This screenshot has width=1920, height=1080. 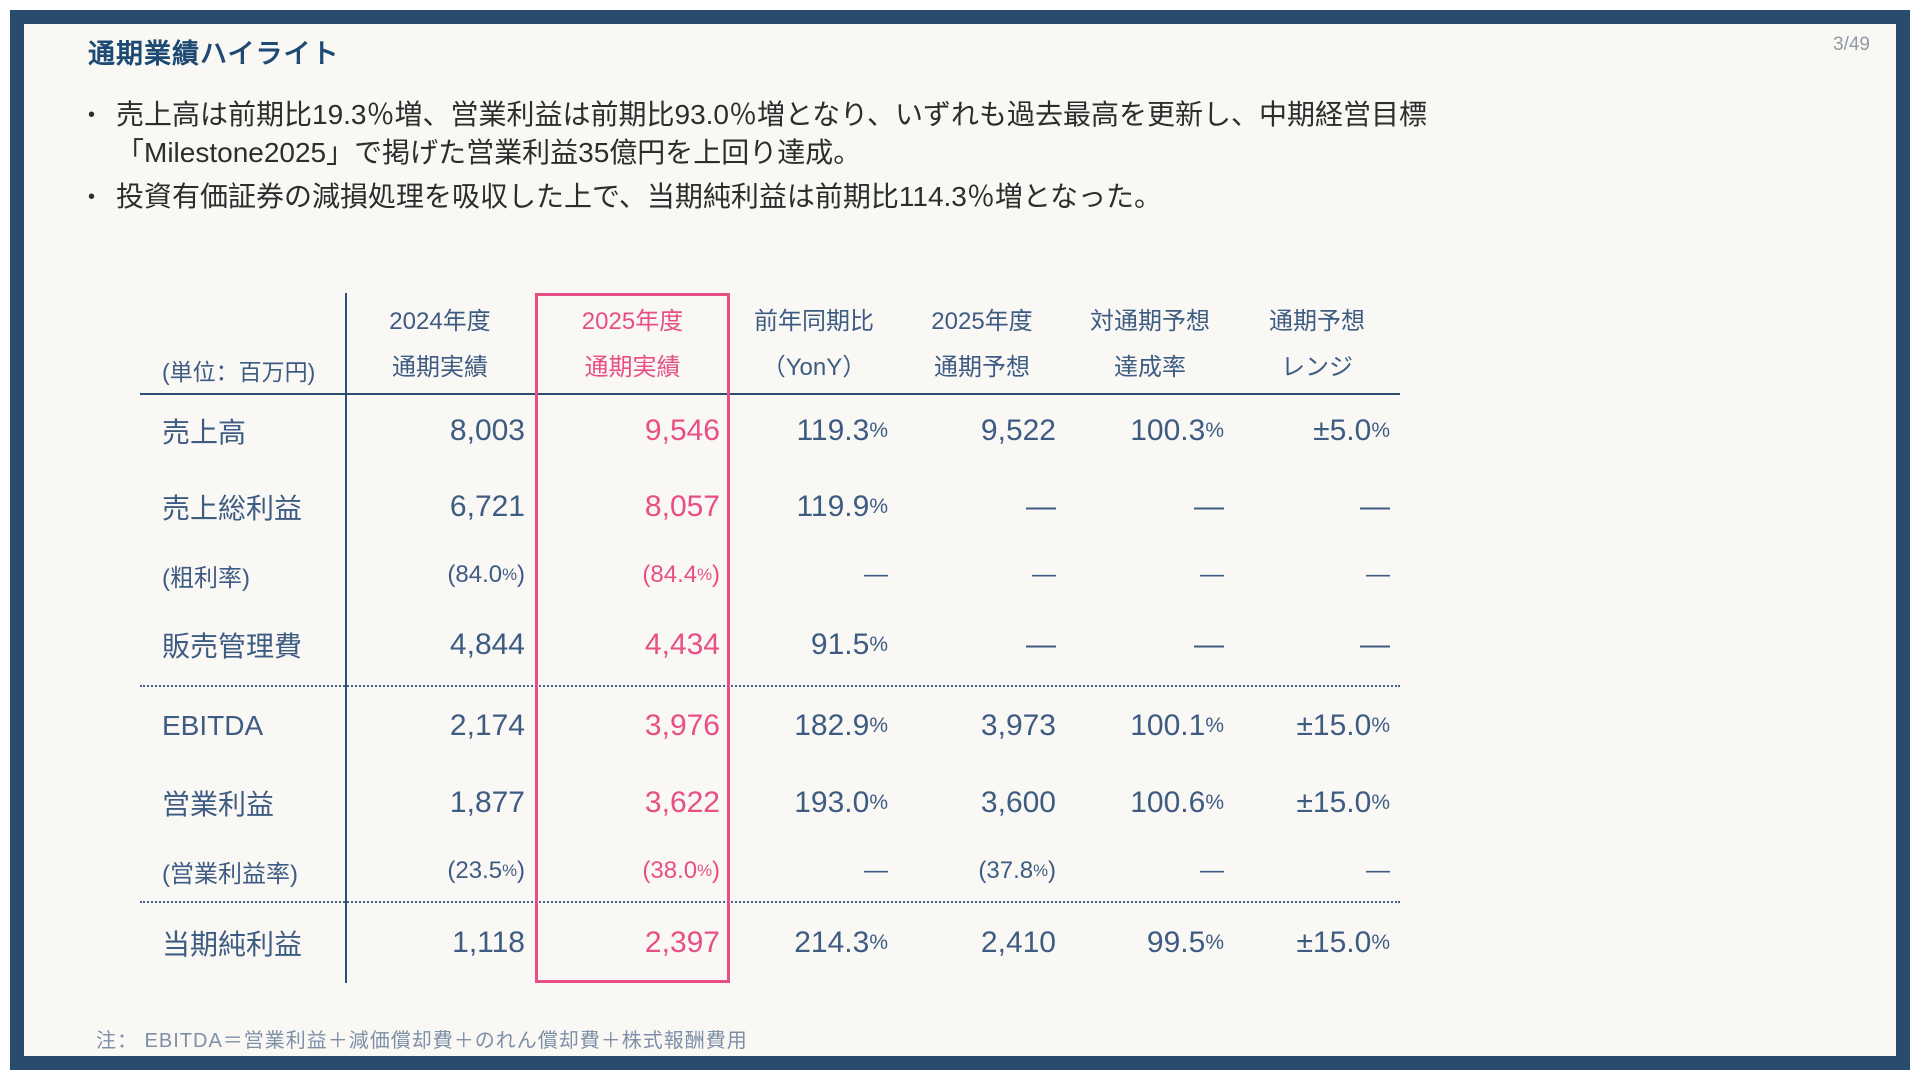 I want to click on column-header-line: （YonY）, so click(x=814, y=367).